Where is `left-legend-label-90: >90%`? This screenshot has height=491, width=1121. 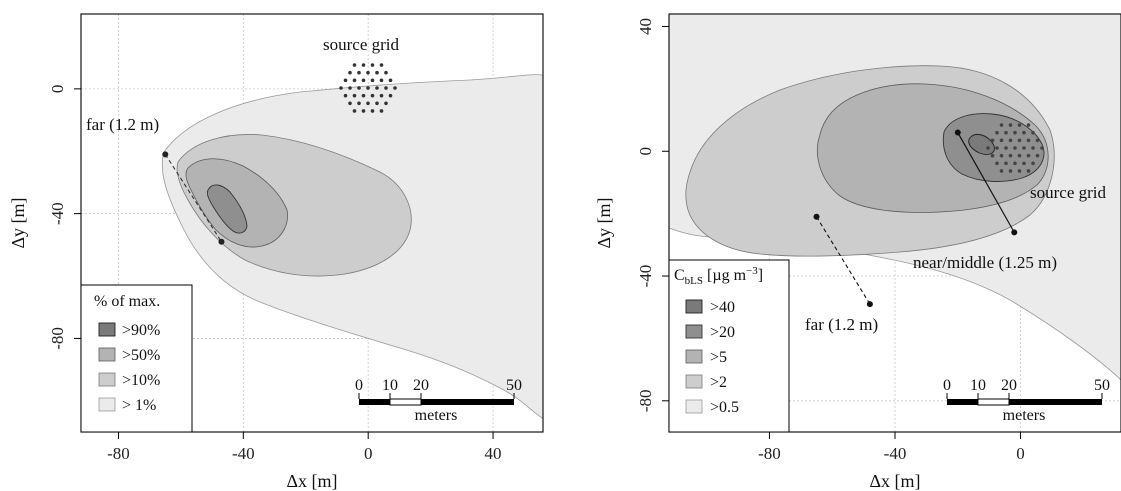
left-legend-label-90: >90% is located at coordinates (141, 330).